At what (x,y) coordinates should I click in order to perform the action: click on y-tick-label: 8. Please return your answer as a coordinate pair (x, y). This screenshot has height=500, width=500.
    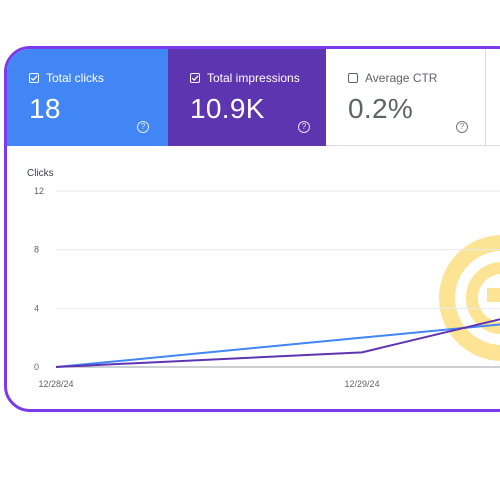
    Looking at the image, I should click on (36, 250).